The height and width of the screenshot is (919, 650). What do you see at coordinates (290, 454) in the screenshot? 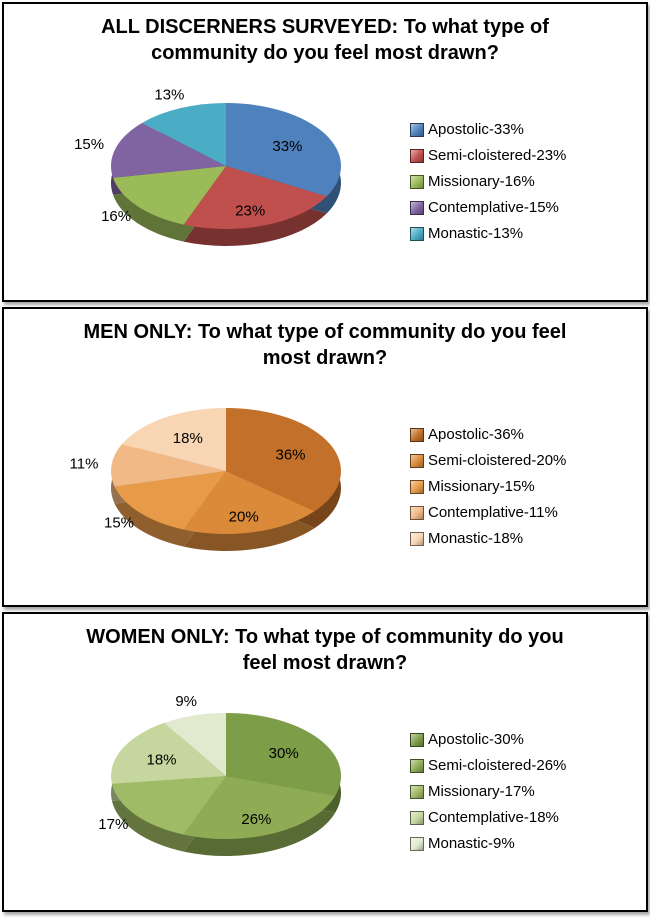
I see `slice-percent-label: 36%` at bounding box center [290, 454].